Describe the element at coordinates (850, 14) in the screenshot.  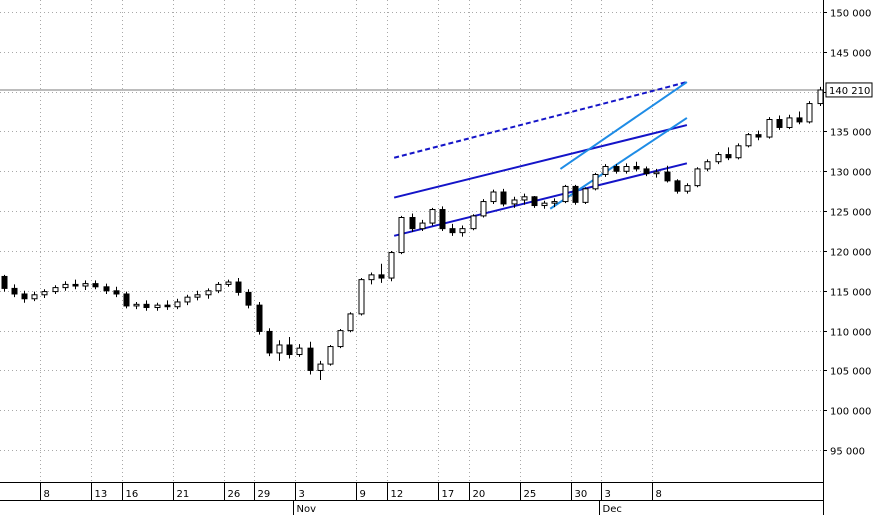
I see `y-tick-label: 150 000` at that location.